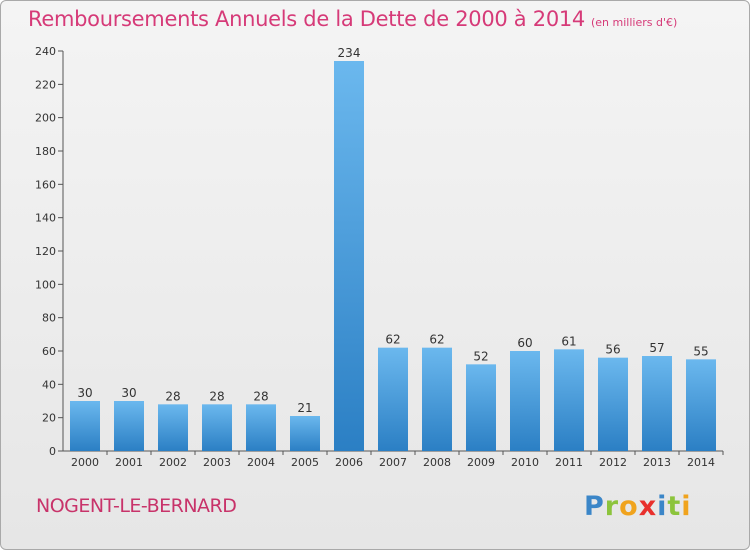 This screenshot has height=550, width=750. I want to click on x-tick-label: 2004, so click(261, 462).